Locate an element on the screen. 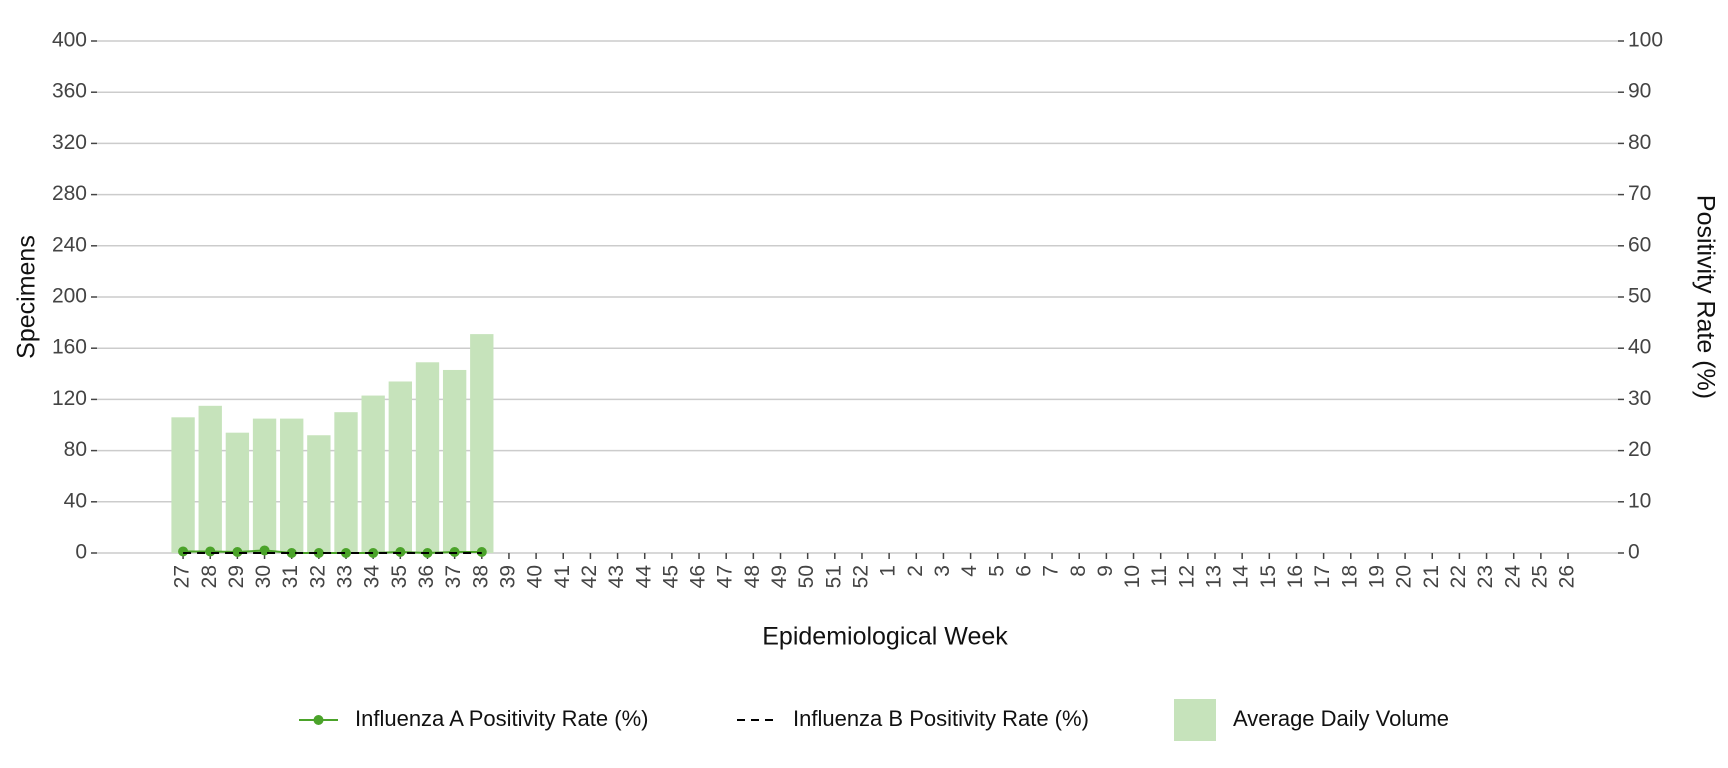 The width and height of the screenshot is (1728, 768). x-tick-label: 44 is located at coordinates (643, 577).